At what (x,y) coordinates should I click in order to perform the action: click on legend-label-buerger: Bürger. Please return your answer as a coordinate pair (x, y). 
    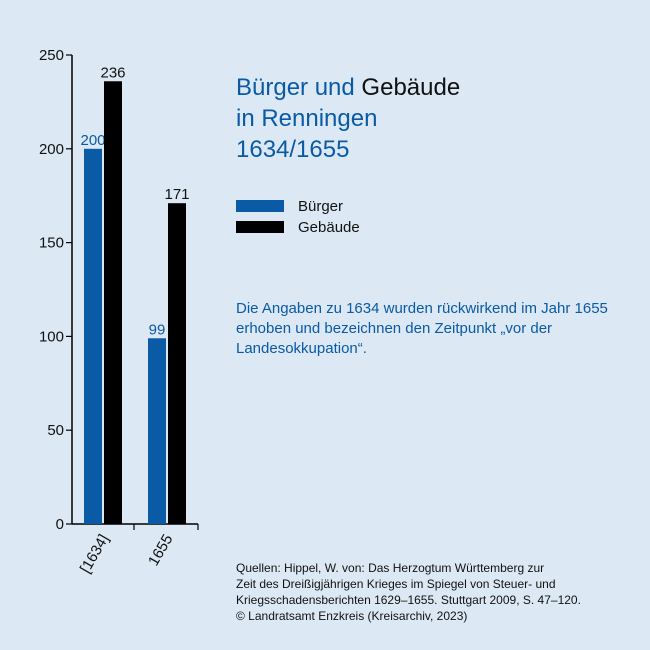
    Looking at the image, I should click on (321, 206).